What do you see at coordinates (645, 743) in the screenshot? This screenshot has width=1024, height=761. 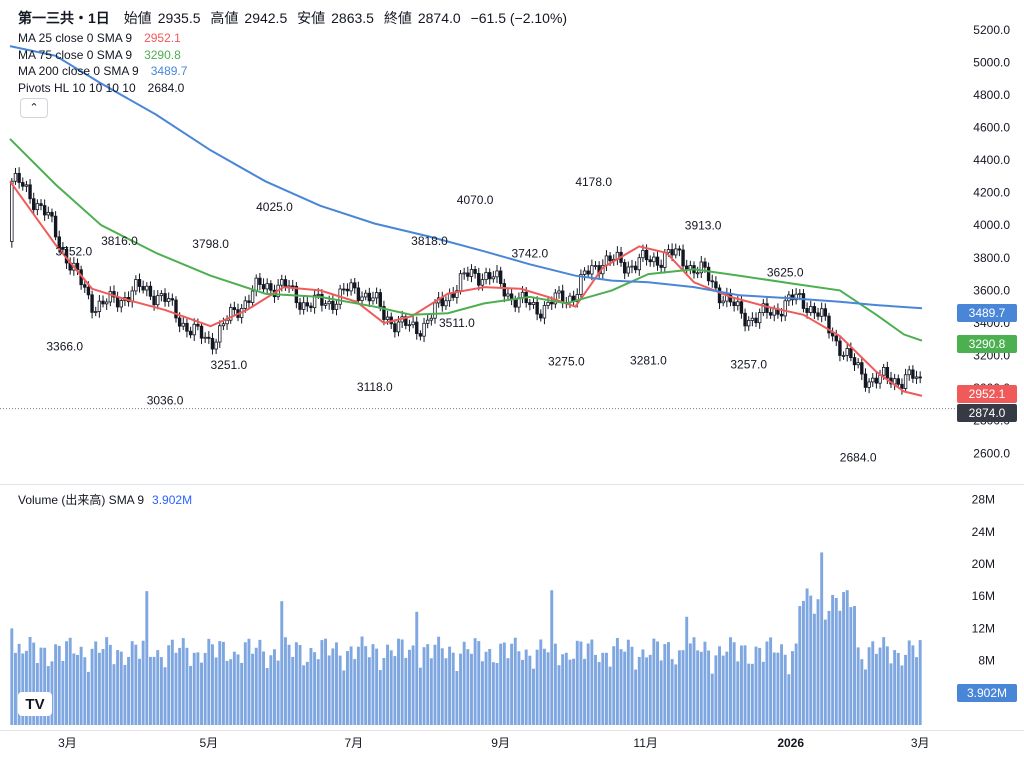 I see `time-tick-label: 11月` at bounding box center [645, 743].